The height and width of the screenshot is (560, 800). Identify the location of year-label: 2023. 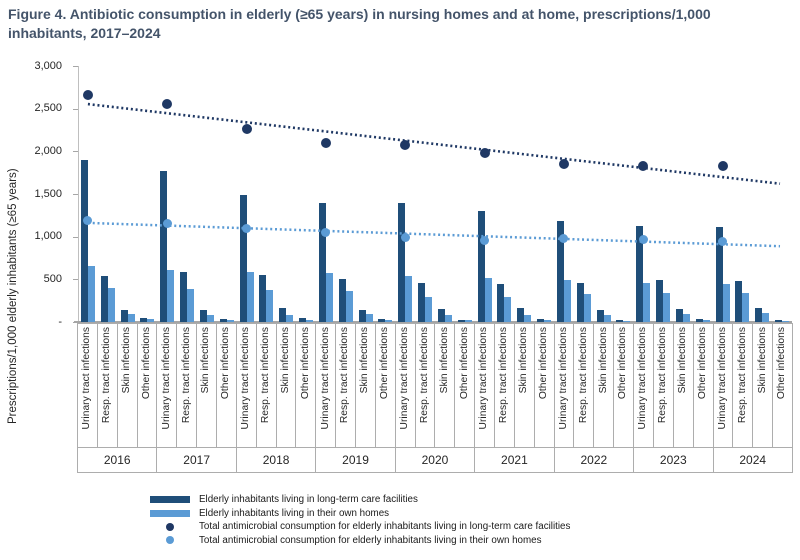
(674, 460).